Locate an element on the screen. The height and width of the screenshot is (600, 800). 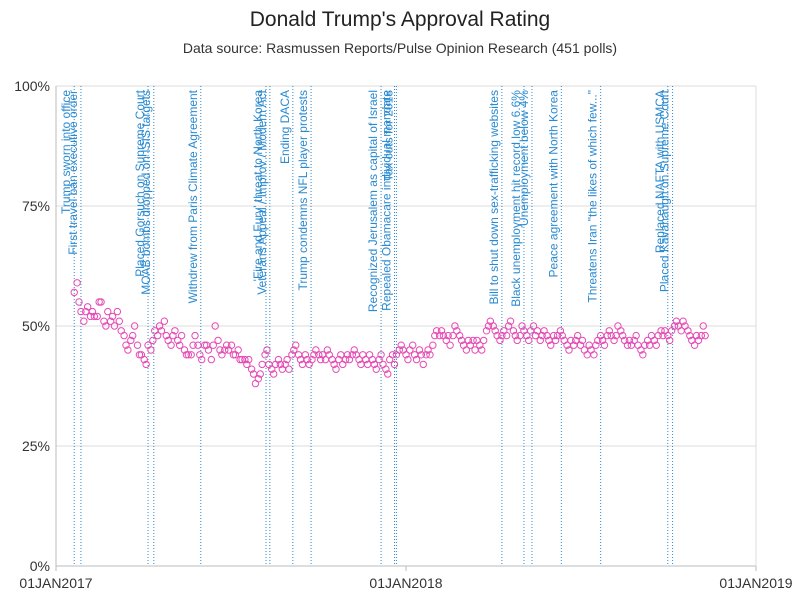
event-label: Ending DACA is located at coordinates (285, 127).